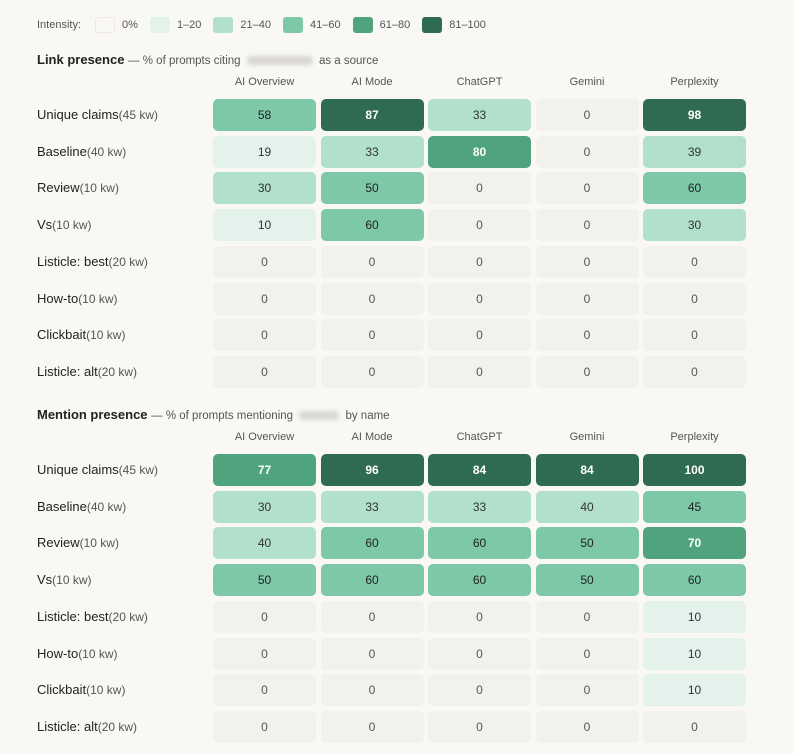 This screenshot has width=794, height=754. I want to click on heatmap-cell: 77, so click(264, 470).